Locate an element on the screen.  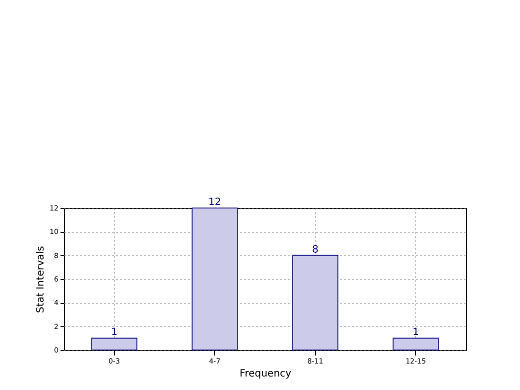
x-axis-title: Frequency is located at coordinates (266, 374).